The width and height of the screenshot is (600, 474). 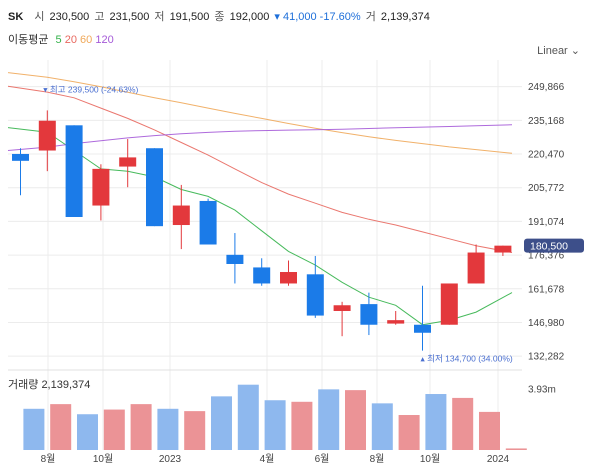 I want to click on close-label: 종, so click(x=219, y=17).